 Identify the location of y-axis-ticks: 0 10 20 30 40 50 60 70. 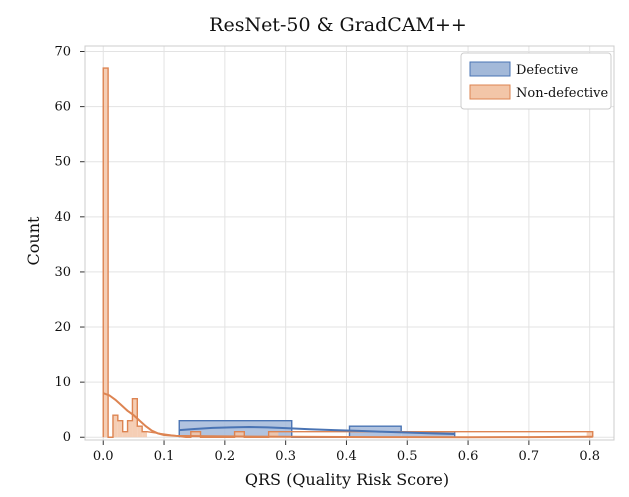
(69, 245).